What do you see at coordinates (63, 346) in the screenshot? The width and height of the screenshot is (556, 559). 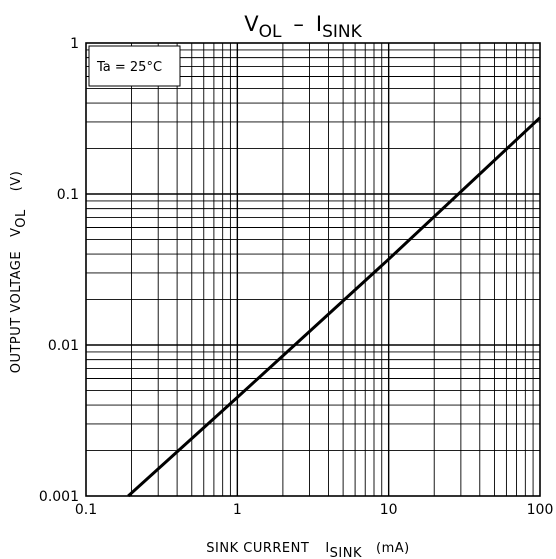 I see `y-tick-label: 0.01` at bounding box center [63, 346].